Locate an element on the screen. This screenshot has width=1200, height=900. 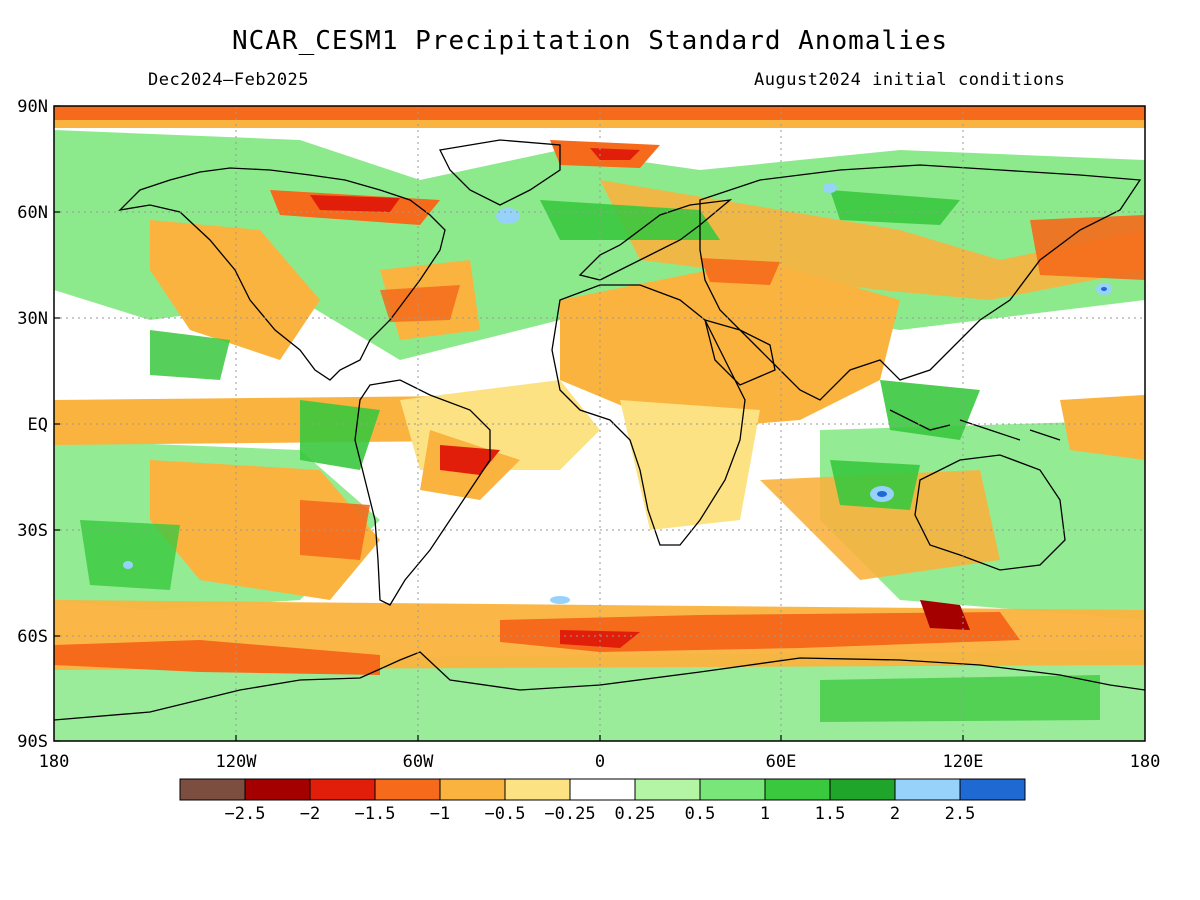
colorbar-label: 2.5 is located at coordinates (960, 814).